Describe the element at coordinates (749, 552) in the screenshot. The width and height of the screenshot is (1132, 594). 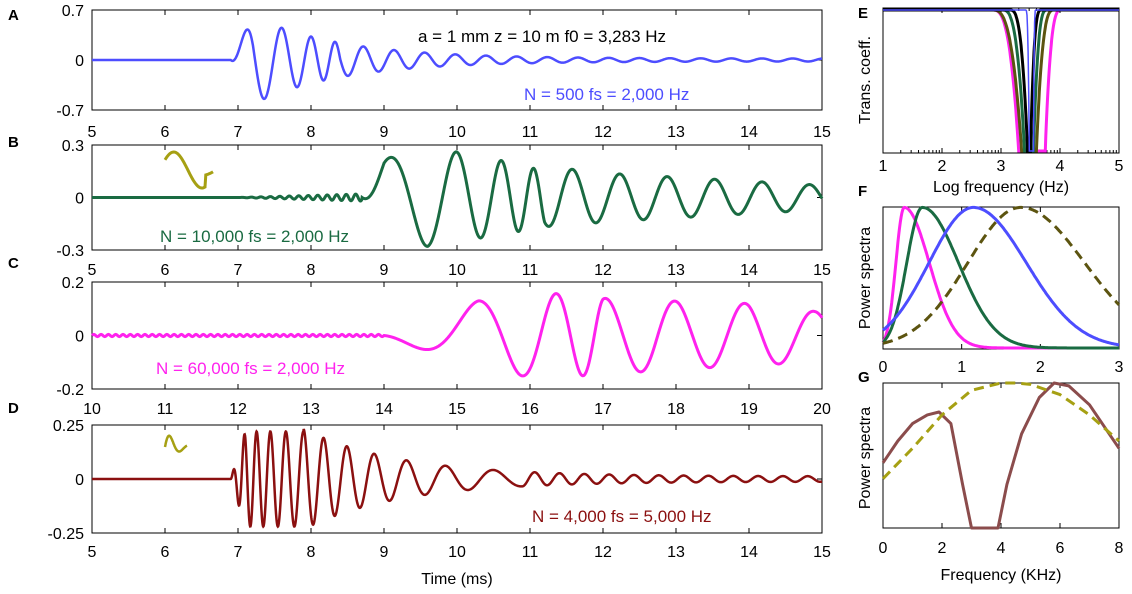
I see `x-tick-label-d: 14` at that location.